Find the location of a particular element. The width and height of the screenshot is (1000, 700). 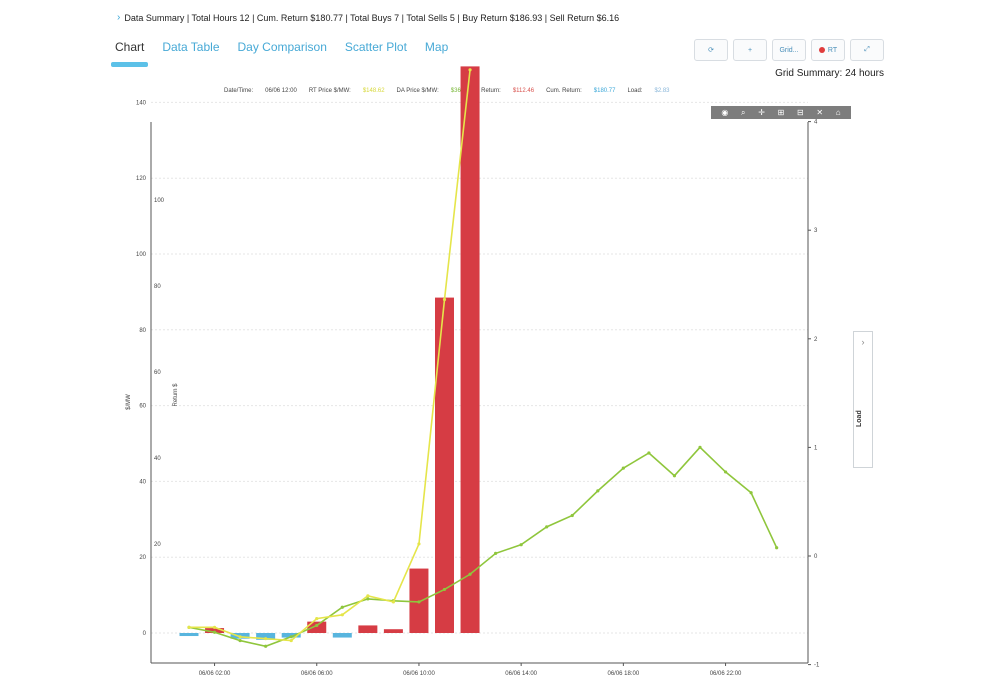

x-tick-label: 06/06 14:00 is located at coordinates (521, 674).